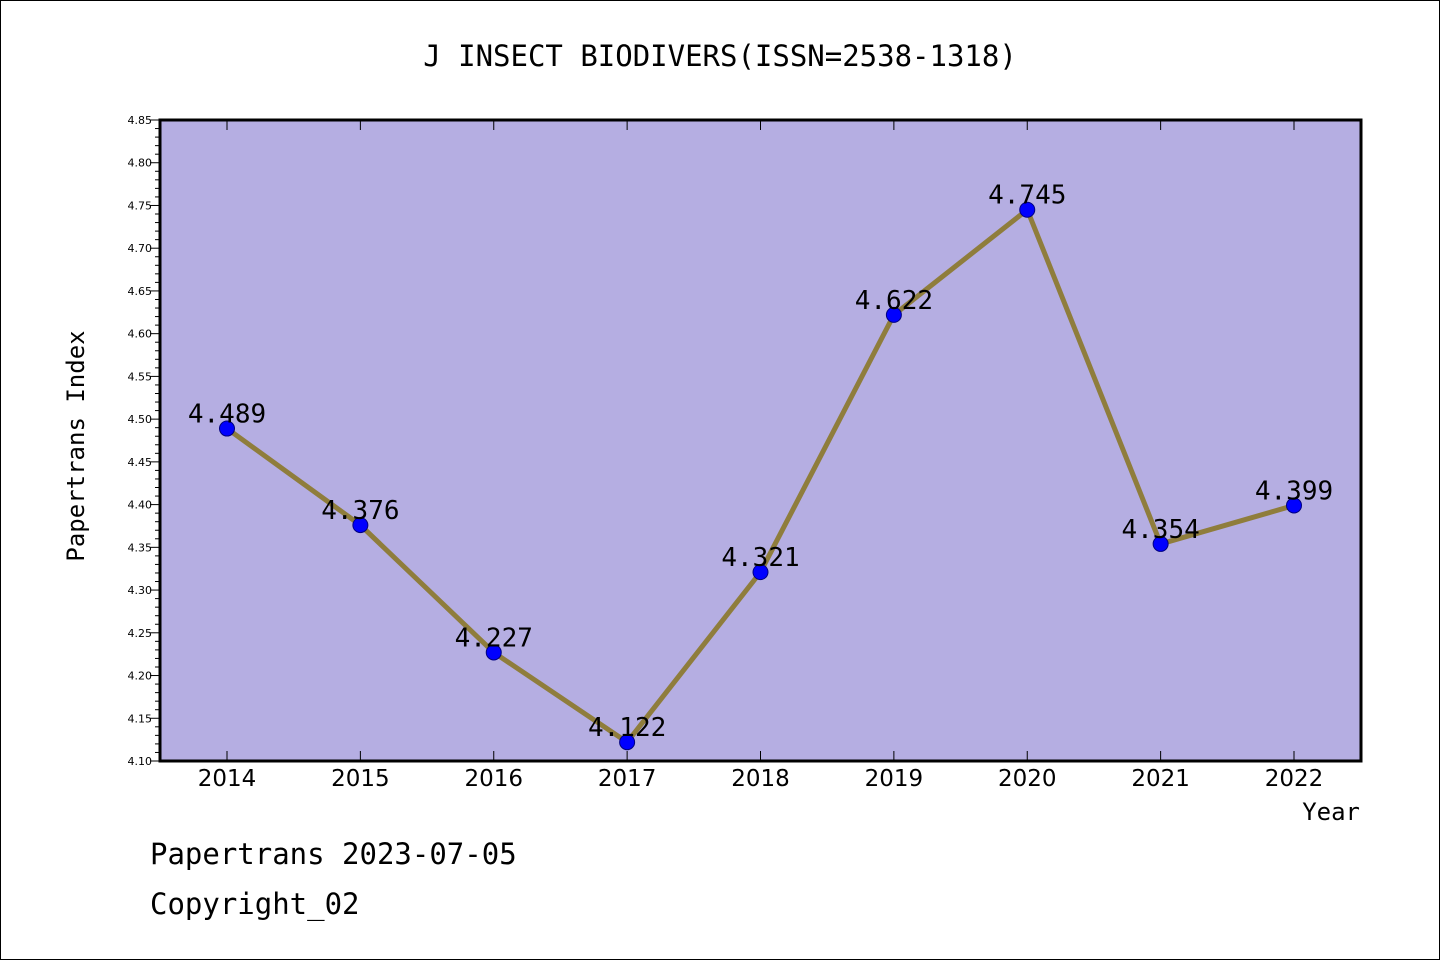 The image size is (1440, 960). I want to click on x-tick-label: 2015, so click(360, 779).